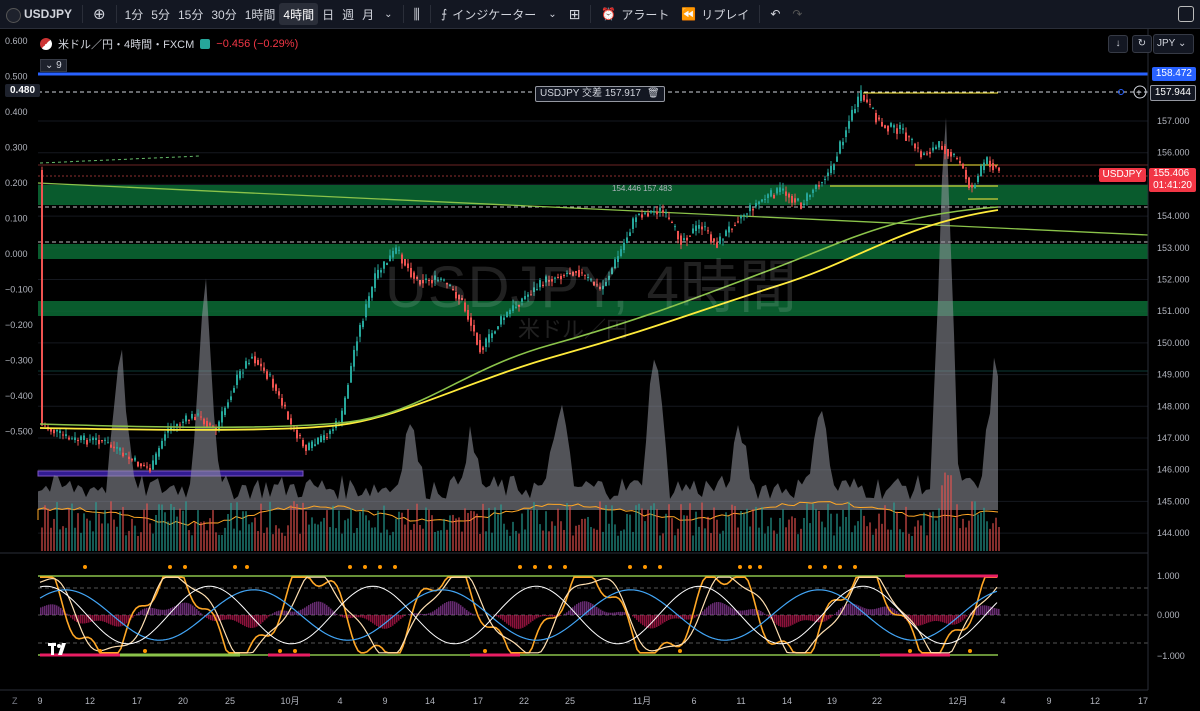 This screenshot has height=711, width=1200. Describe the element at coordinates (1186, 14) in the screenshot. I see `layout-button` at that location.